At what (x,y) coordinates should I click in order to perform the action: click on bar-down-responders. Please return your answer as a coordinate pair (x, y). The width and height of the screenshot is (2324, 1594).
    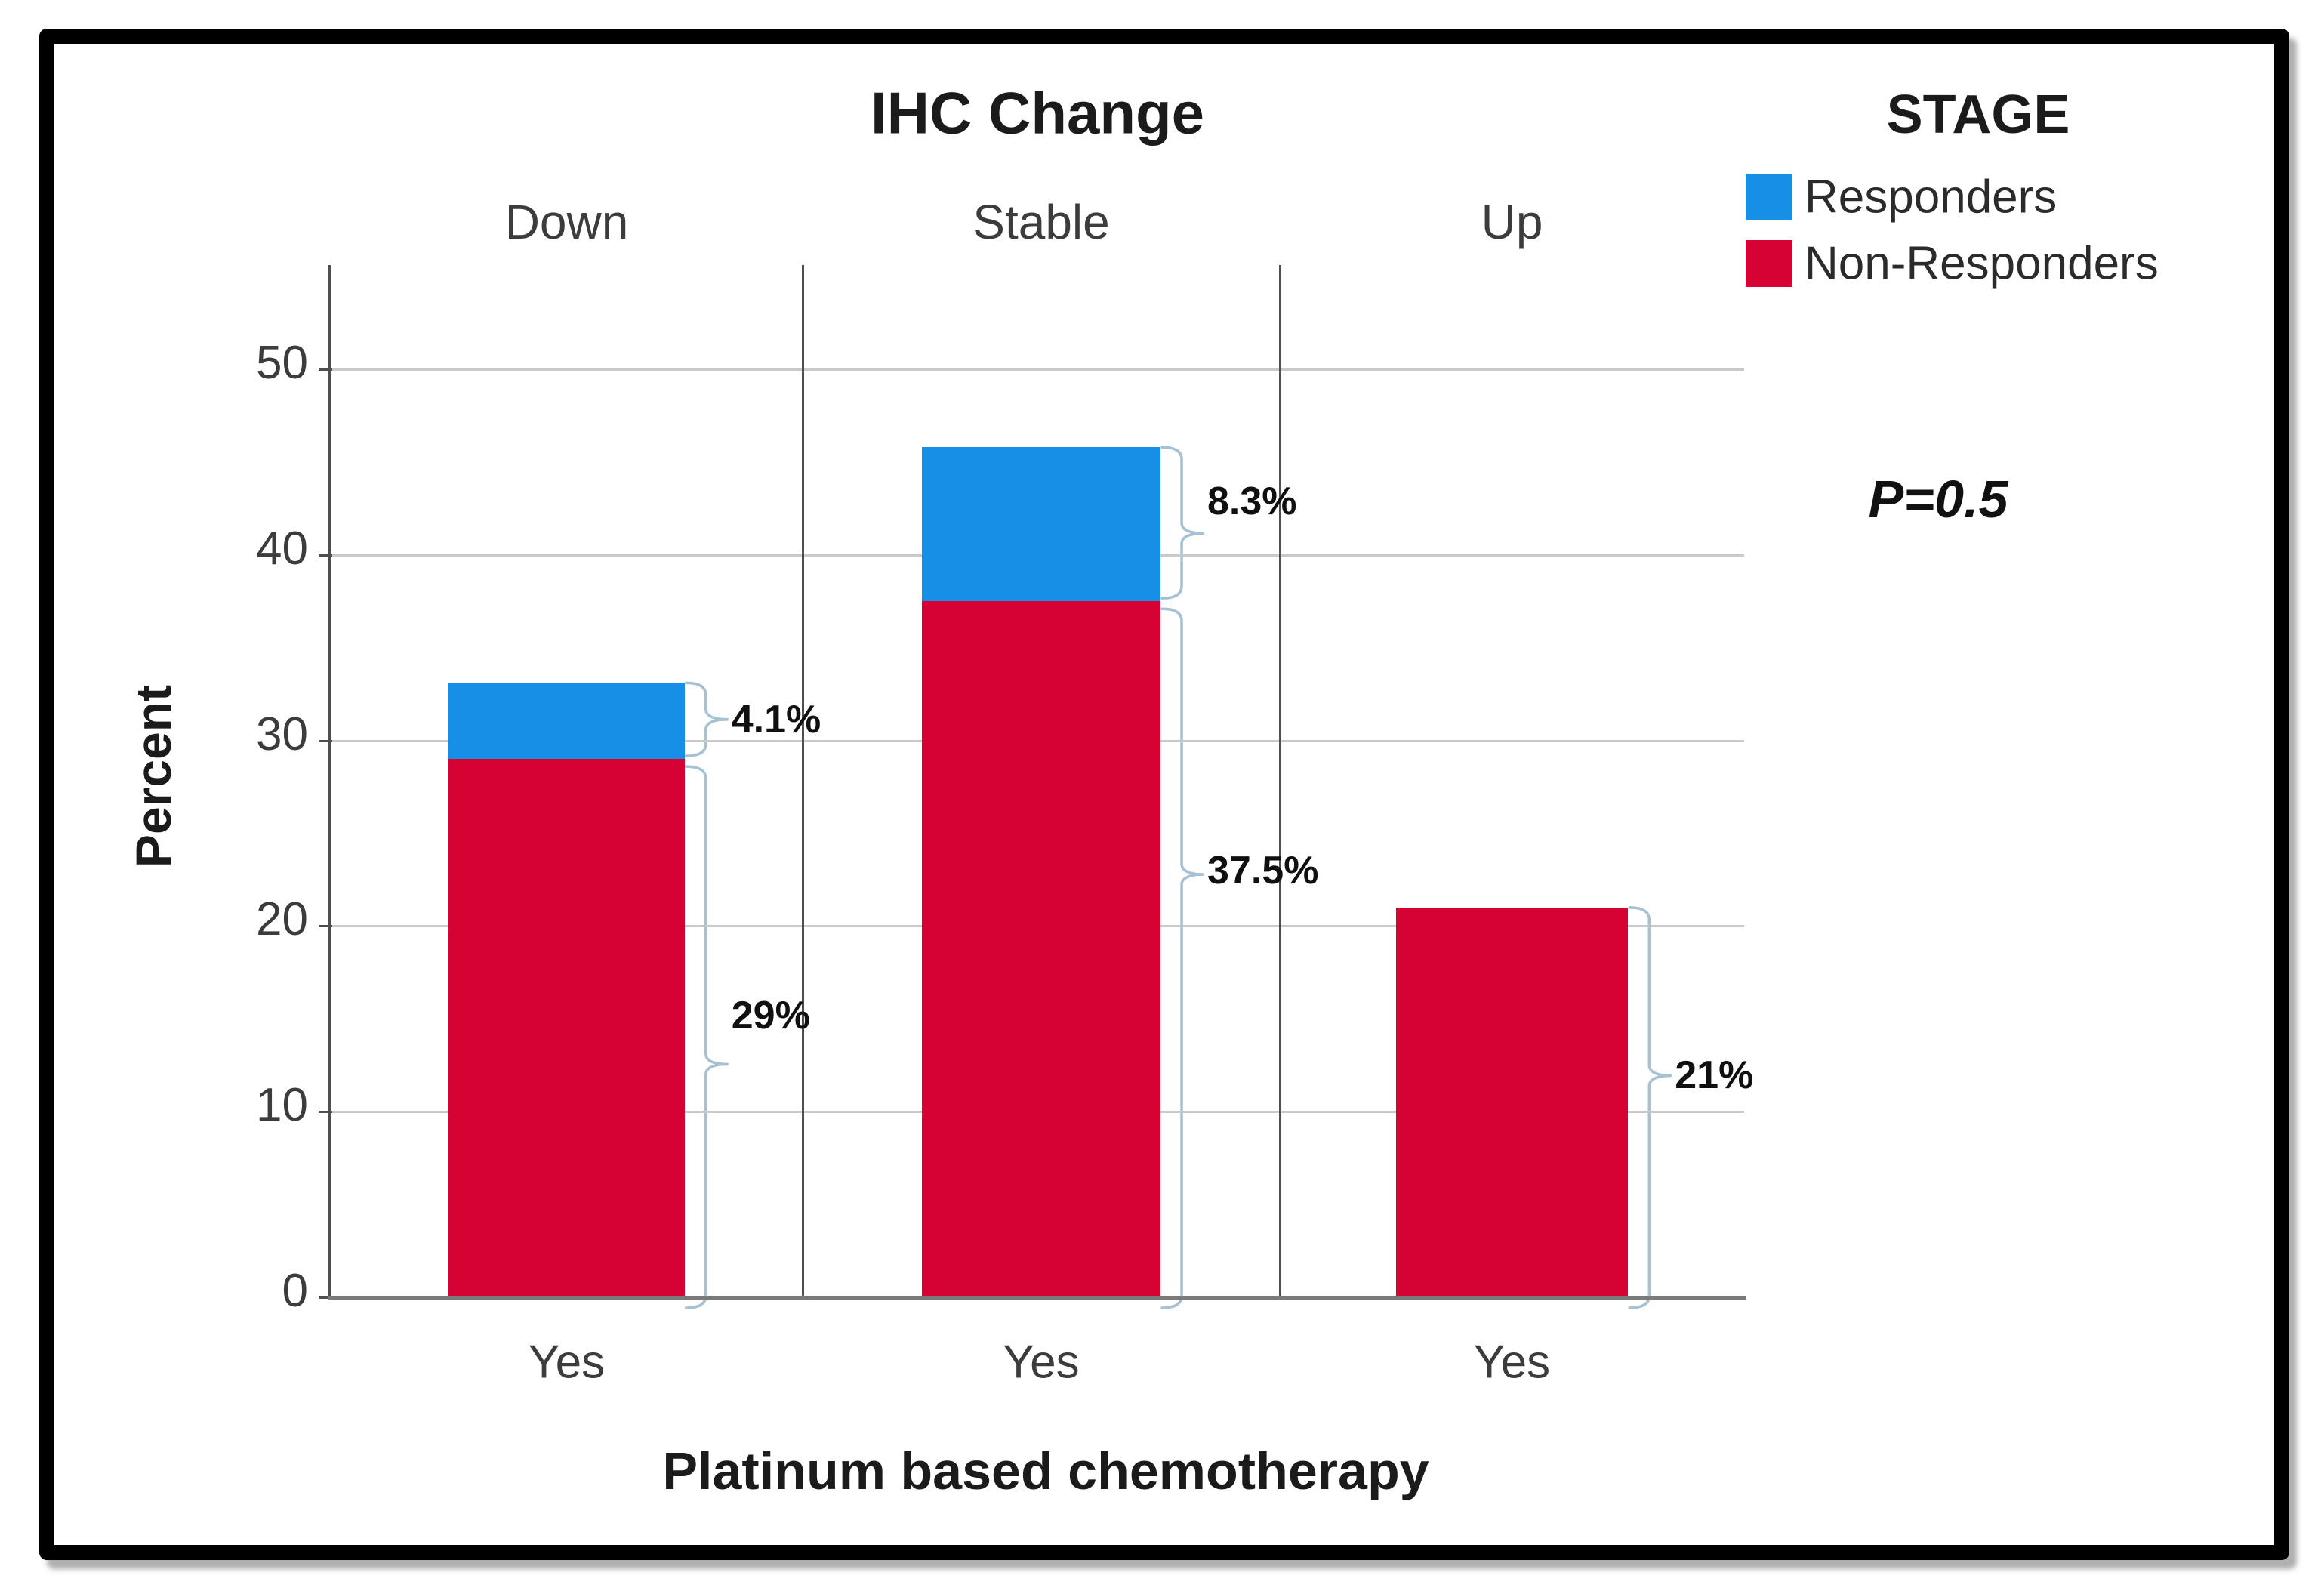
    Looking at the image, I should click on (566, 721).